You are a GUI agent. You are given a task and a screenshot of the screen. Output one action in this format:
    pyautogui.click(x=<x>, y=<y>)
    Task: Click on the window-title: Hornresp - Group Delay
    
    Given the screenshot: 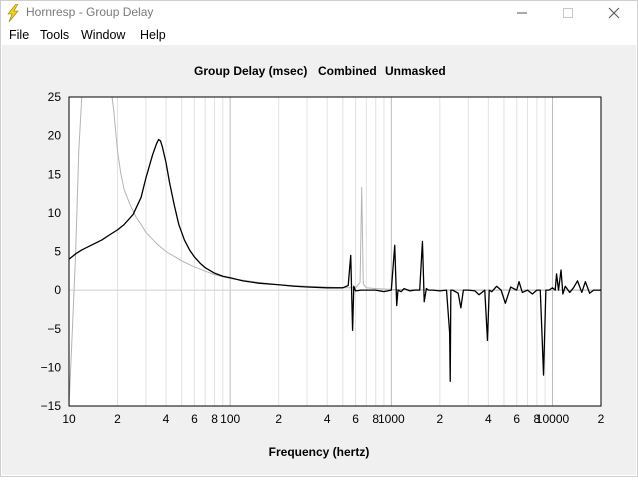 What is the action you would take?
    pyautogui.click(x=90, y=12)
    